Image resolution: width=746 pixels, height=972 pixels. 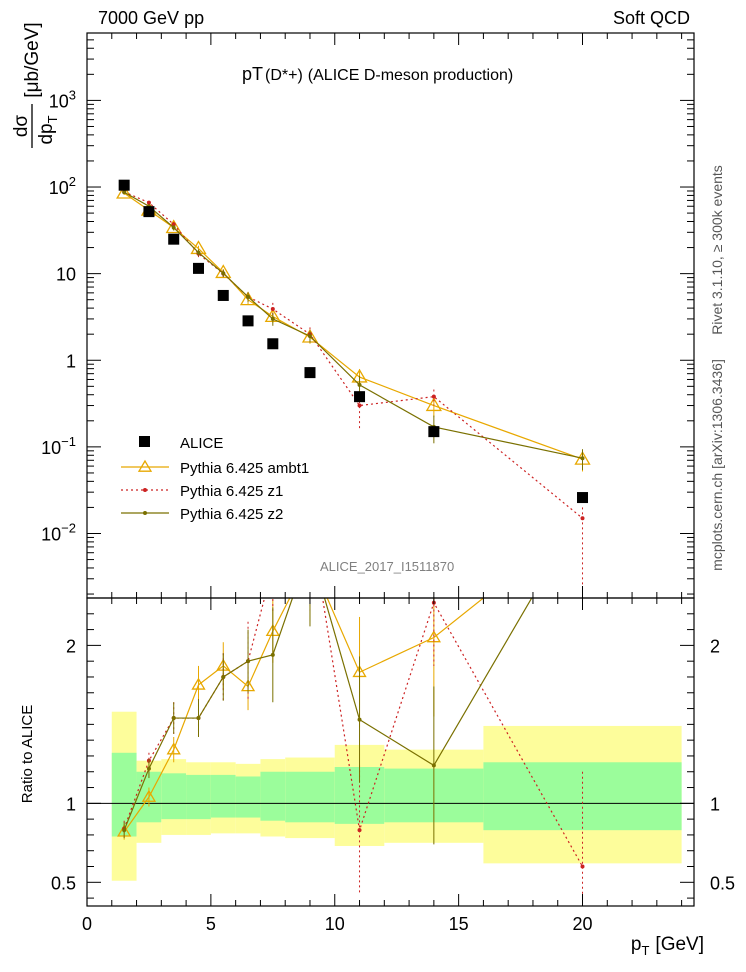 I want to click on ratio-tick-label-right: 2, so click(x=715, y=646).